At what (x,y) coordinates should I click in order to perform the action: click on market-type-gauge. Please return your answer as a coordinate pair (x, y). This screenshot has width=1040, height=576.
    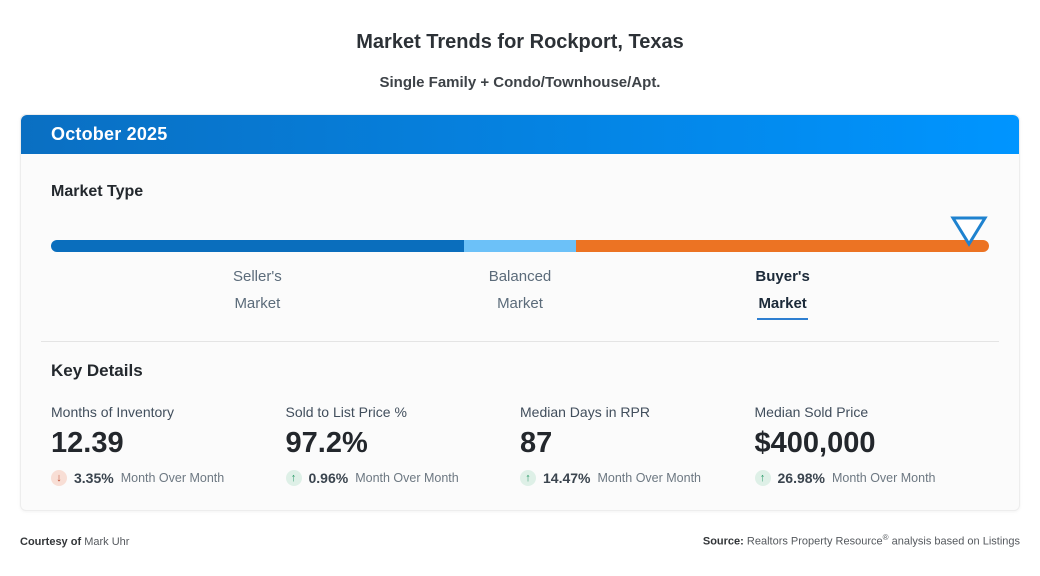
    Looking at the image, I should click on (520, 234).